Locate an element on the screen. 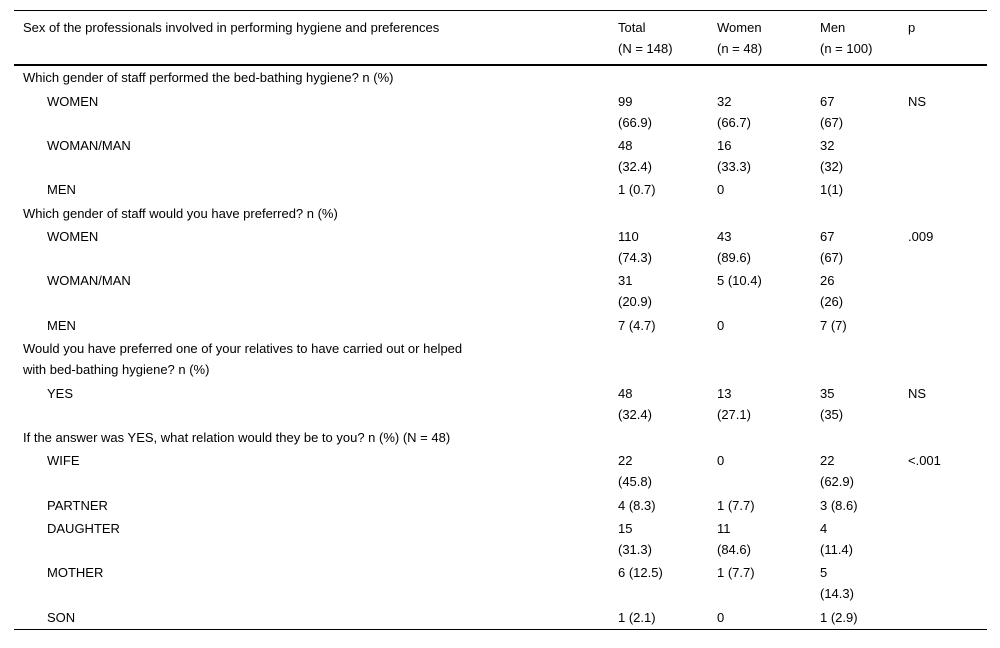  cell-men: 26 (26) is located at coordinates (832, 291).